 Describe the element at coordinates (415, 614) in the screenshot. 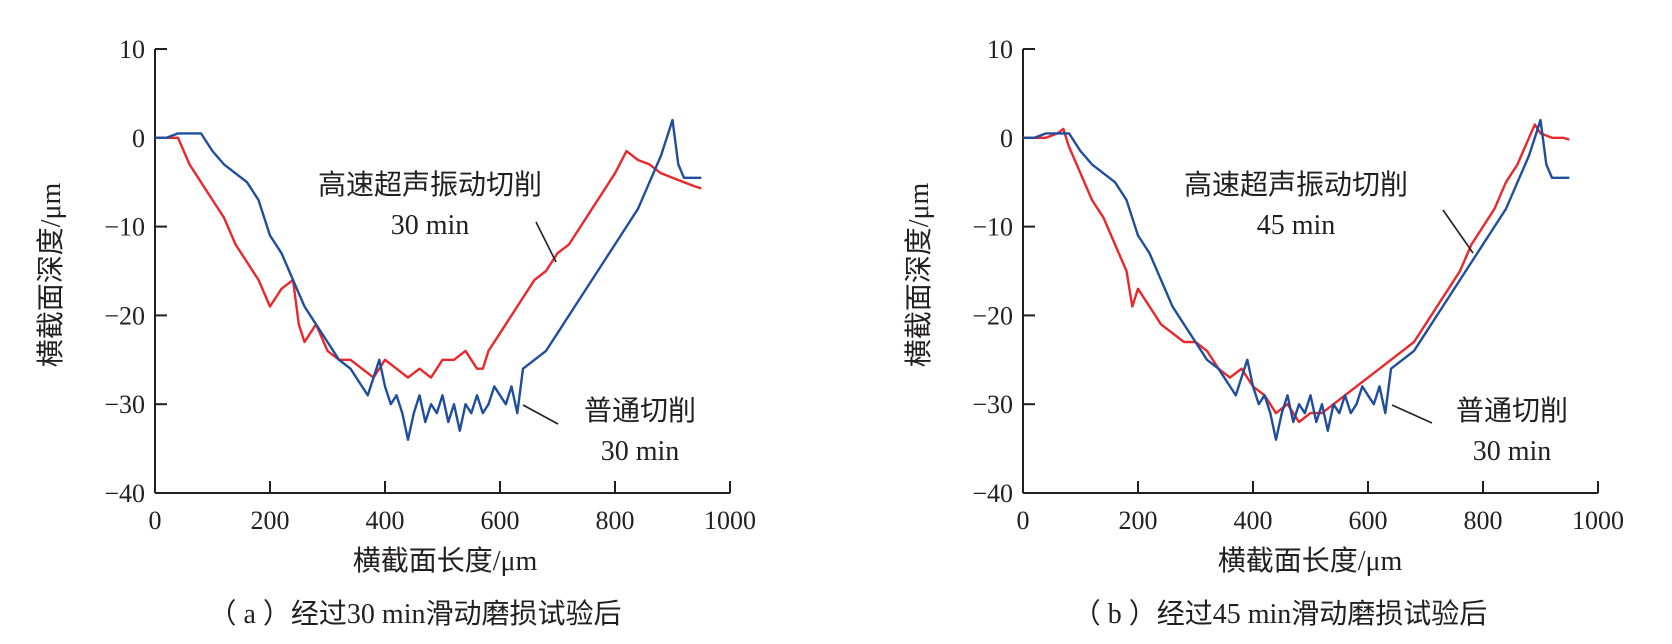

I see `figure-caption: （ a ）经过30 min滑动磨损试验后` at that location.